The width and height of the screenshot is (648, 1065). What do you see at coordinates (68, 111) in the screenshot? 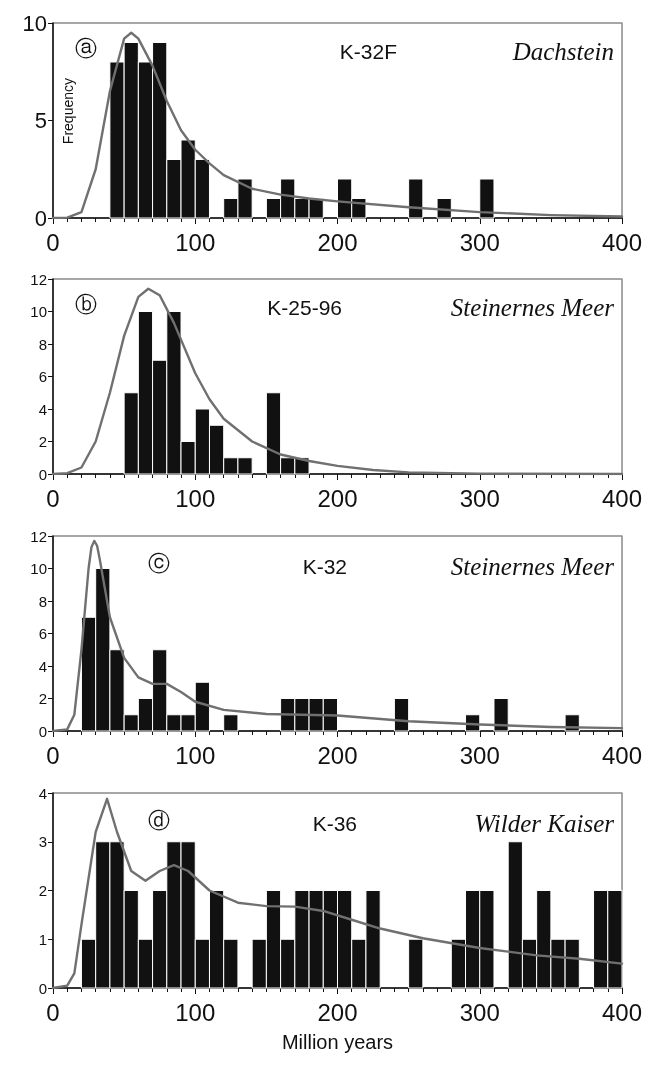
I see `y-axis-title: Frequency` at bounding box center [68, 111].